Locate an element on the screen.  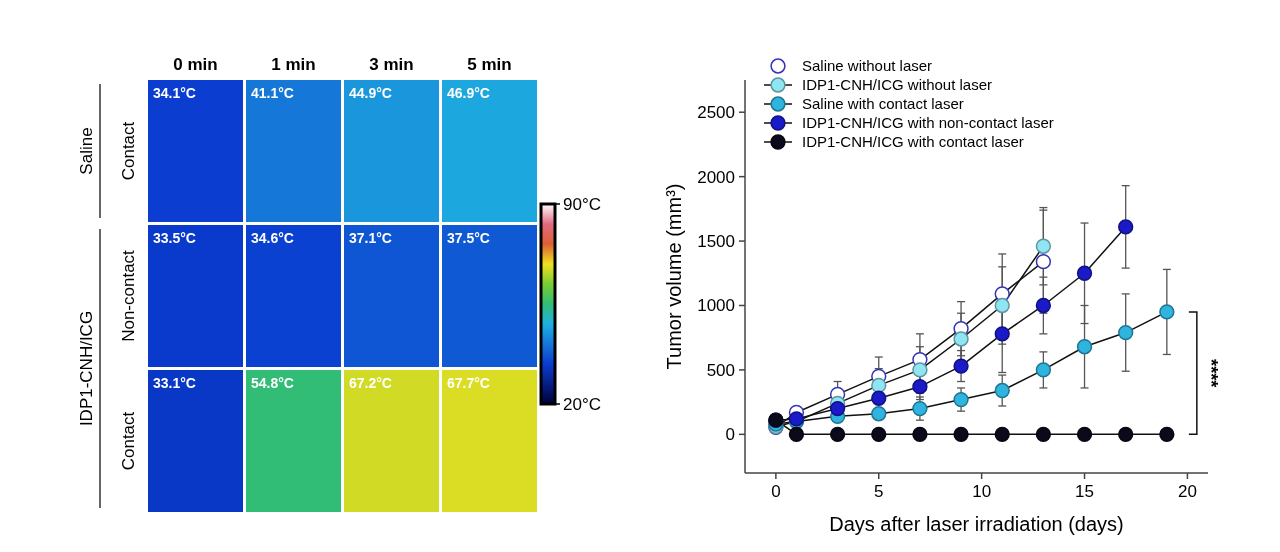
x-tick-label: 0 is located at coordinates (776, 491).